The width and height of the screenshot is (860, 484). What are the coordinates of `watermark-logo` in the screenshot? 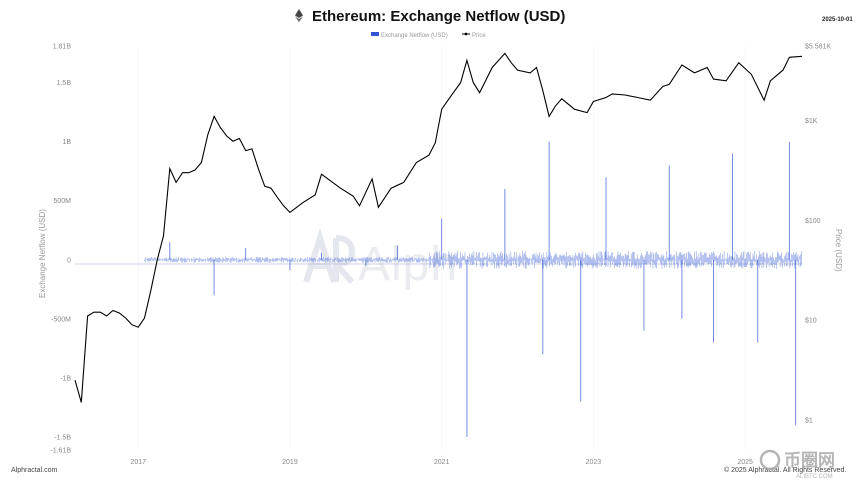 It's located at (329, 256).